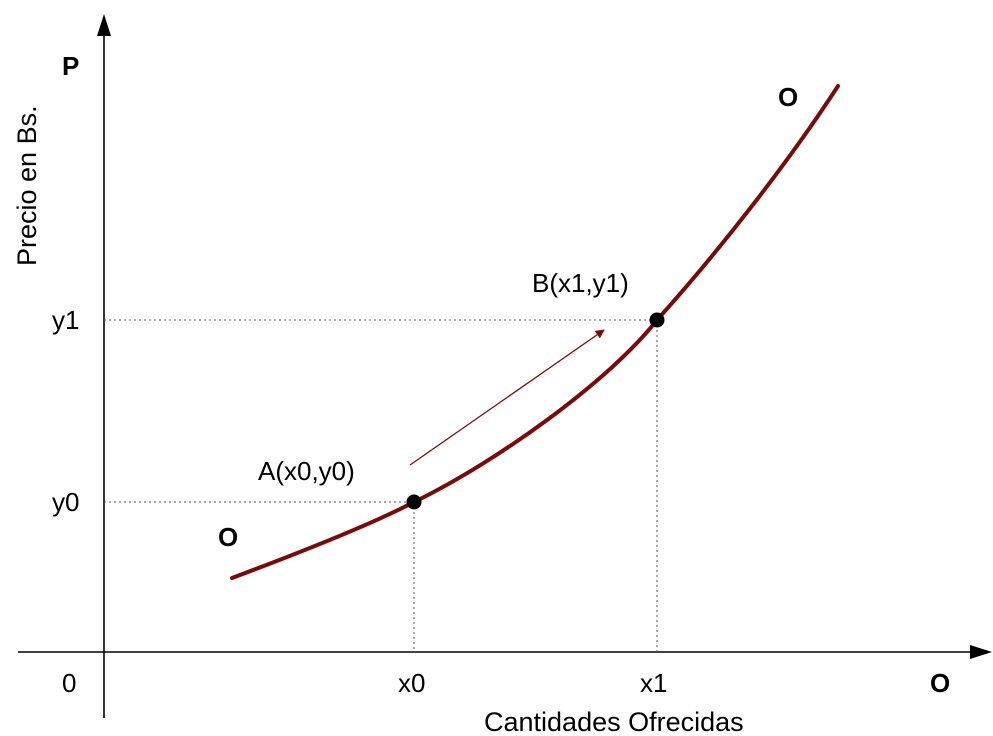 The image size is (993, 736). Describe the element at coordinates (981, 652) in the screenshot. I see `x-axis-arrowhead` at that location.